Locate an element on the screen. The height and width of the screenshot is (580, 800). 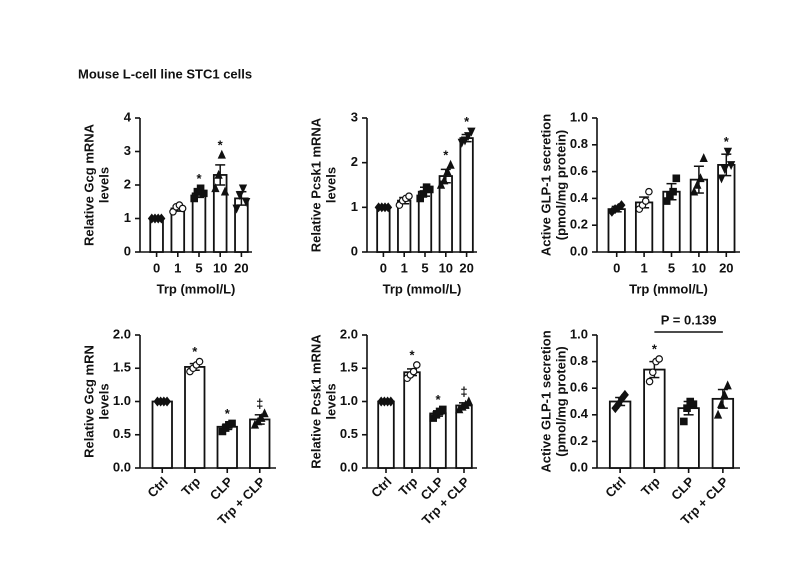
y-axis-label: Relative Gcg mRN is located at coordinates (88, 401).